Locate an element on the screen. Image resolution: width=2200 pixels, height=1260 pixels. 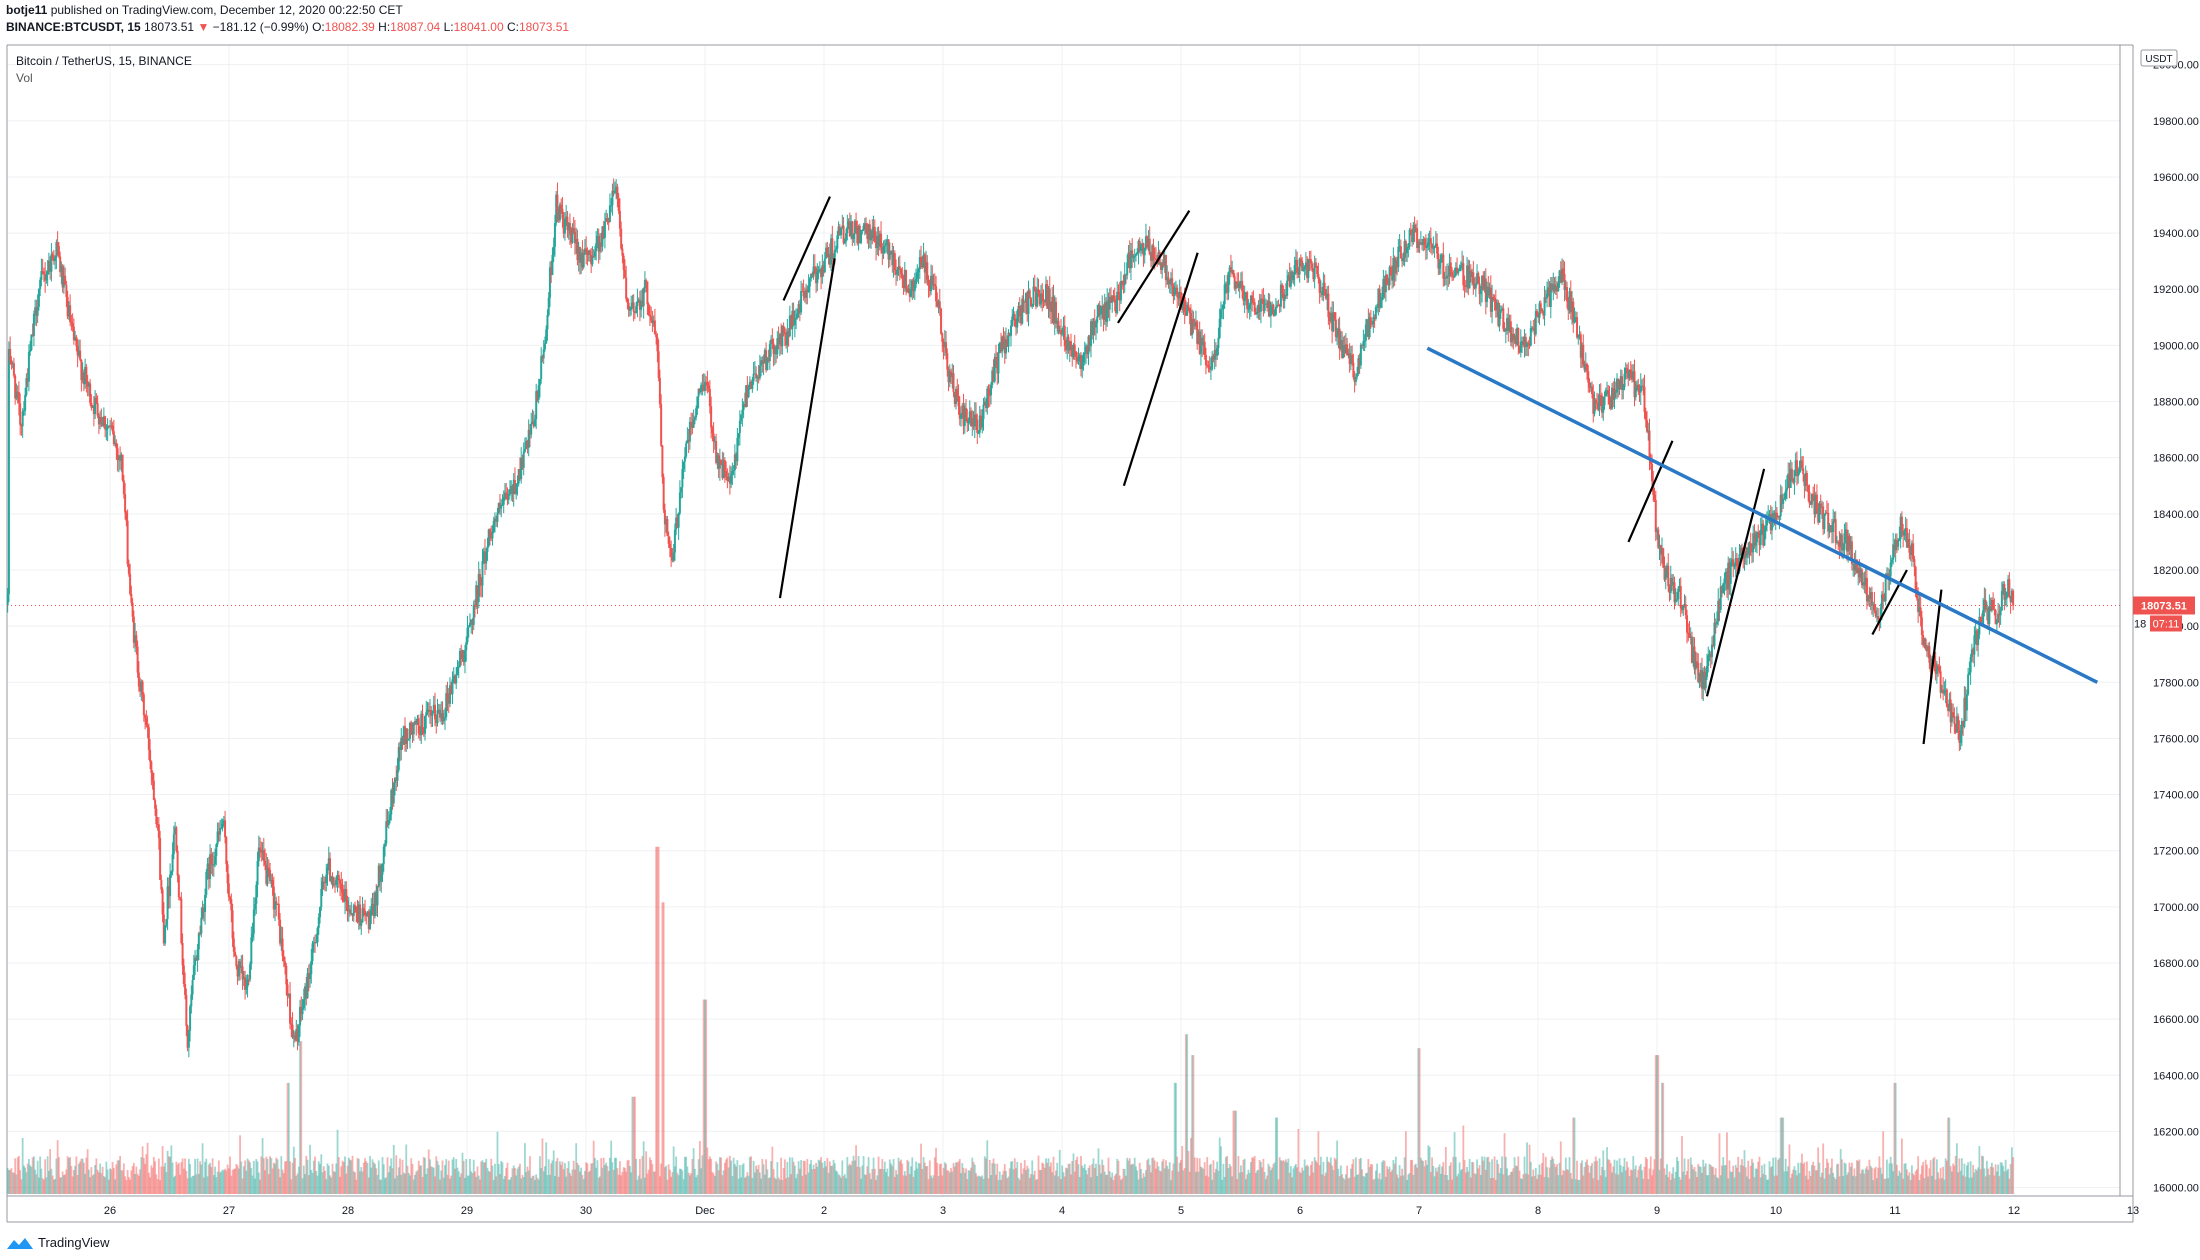
currency-badge is located at coordinates (2159, 58).